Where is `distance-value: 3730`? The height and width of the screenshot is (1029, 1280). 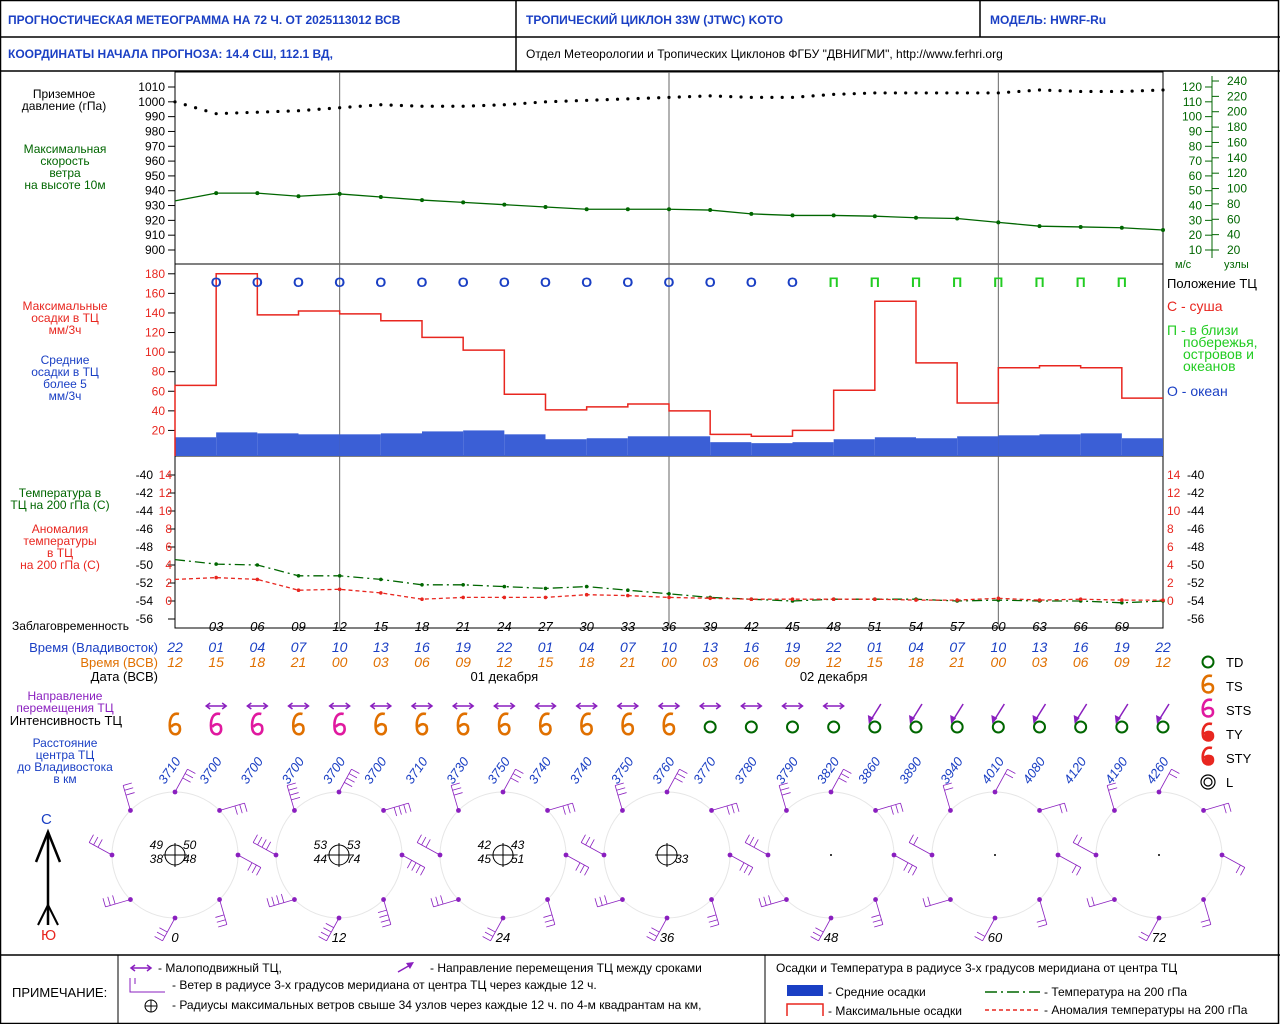 distance-value: 3730 is located at coordinates (457, 770).